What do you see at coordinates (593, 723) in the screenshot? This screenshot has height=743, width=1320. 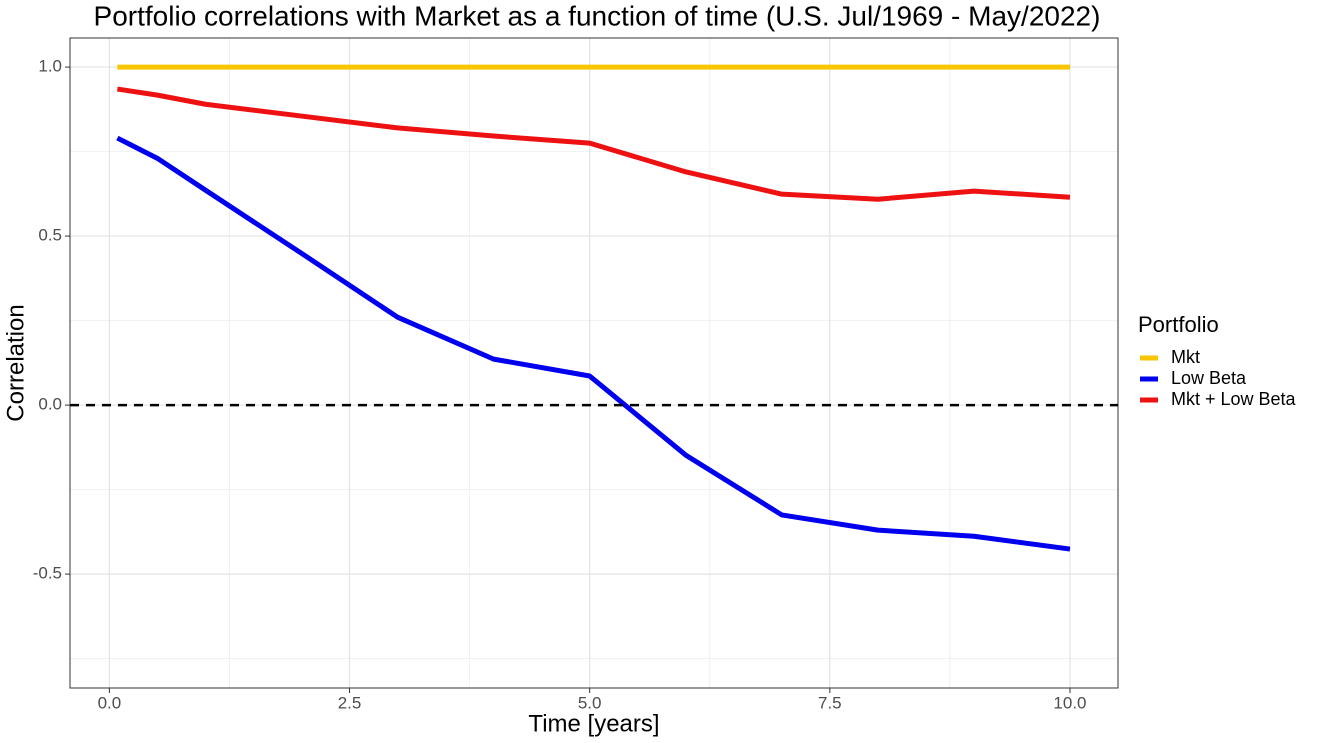 I see `x-axis-label: Time [years]` at bounding box center [593, 723].